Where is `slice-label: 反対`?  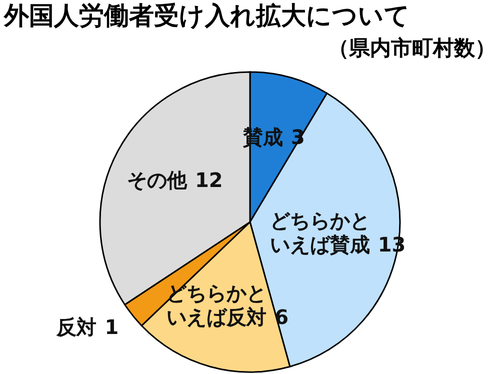
slice-label: 反対 is located at coordinates (76, 326).